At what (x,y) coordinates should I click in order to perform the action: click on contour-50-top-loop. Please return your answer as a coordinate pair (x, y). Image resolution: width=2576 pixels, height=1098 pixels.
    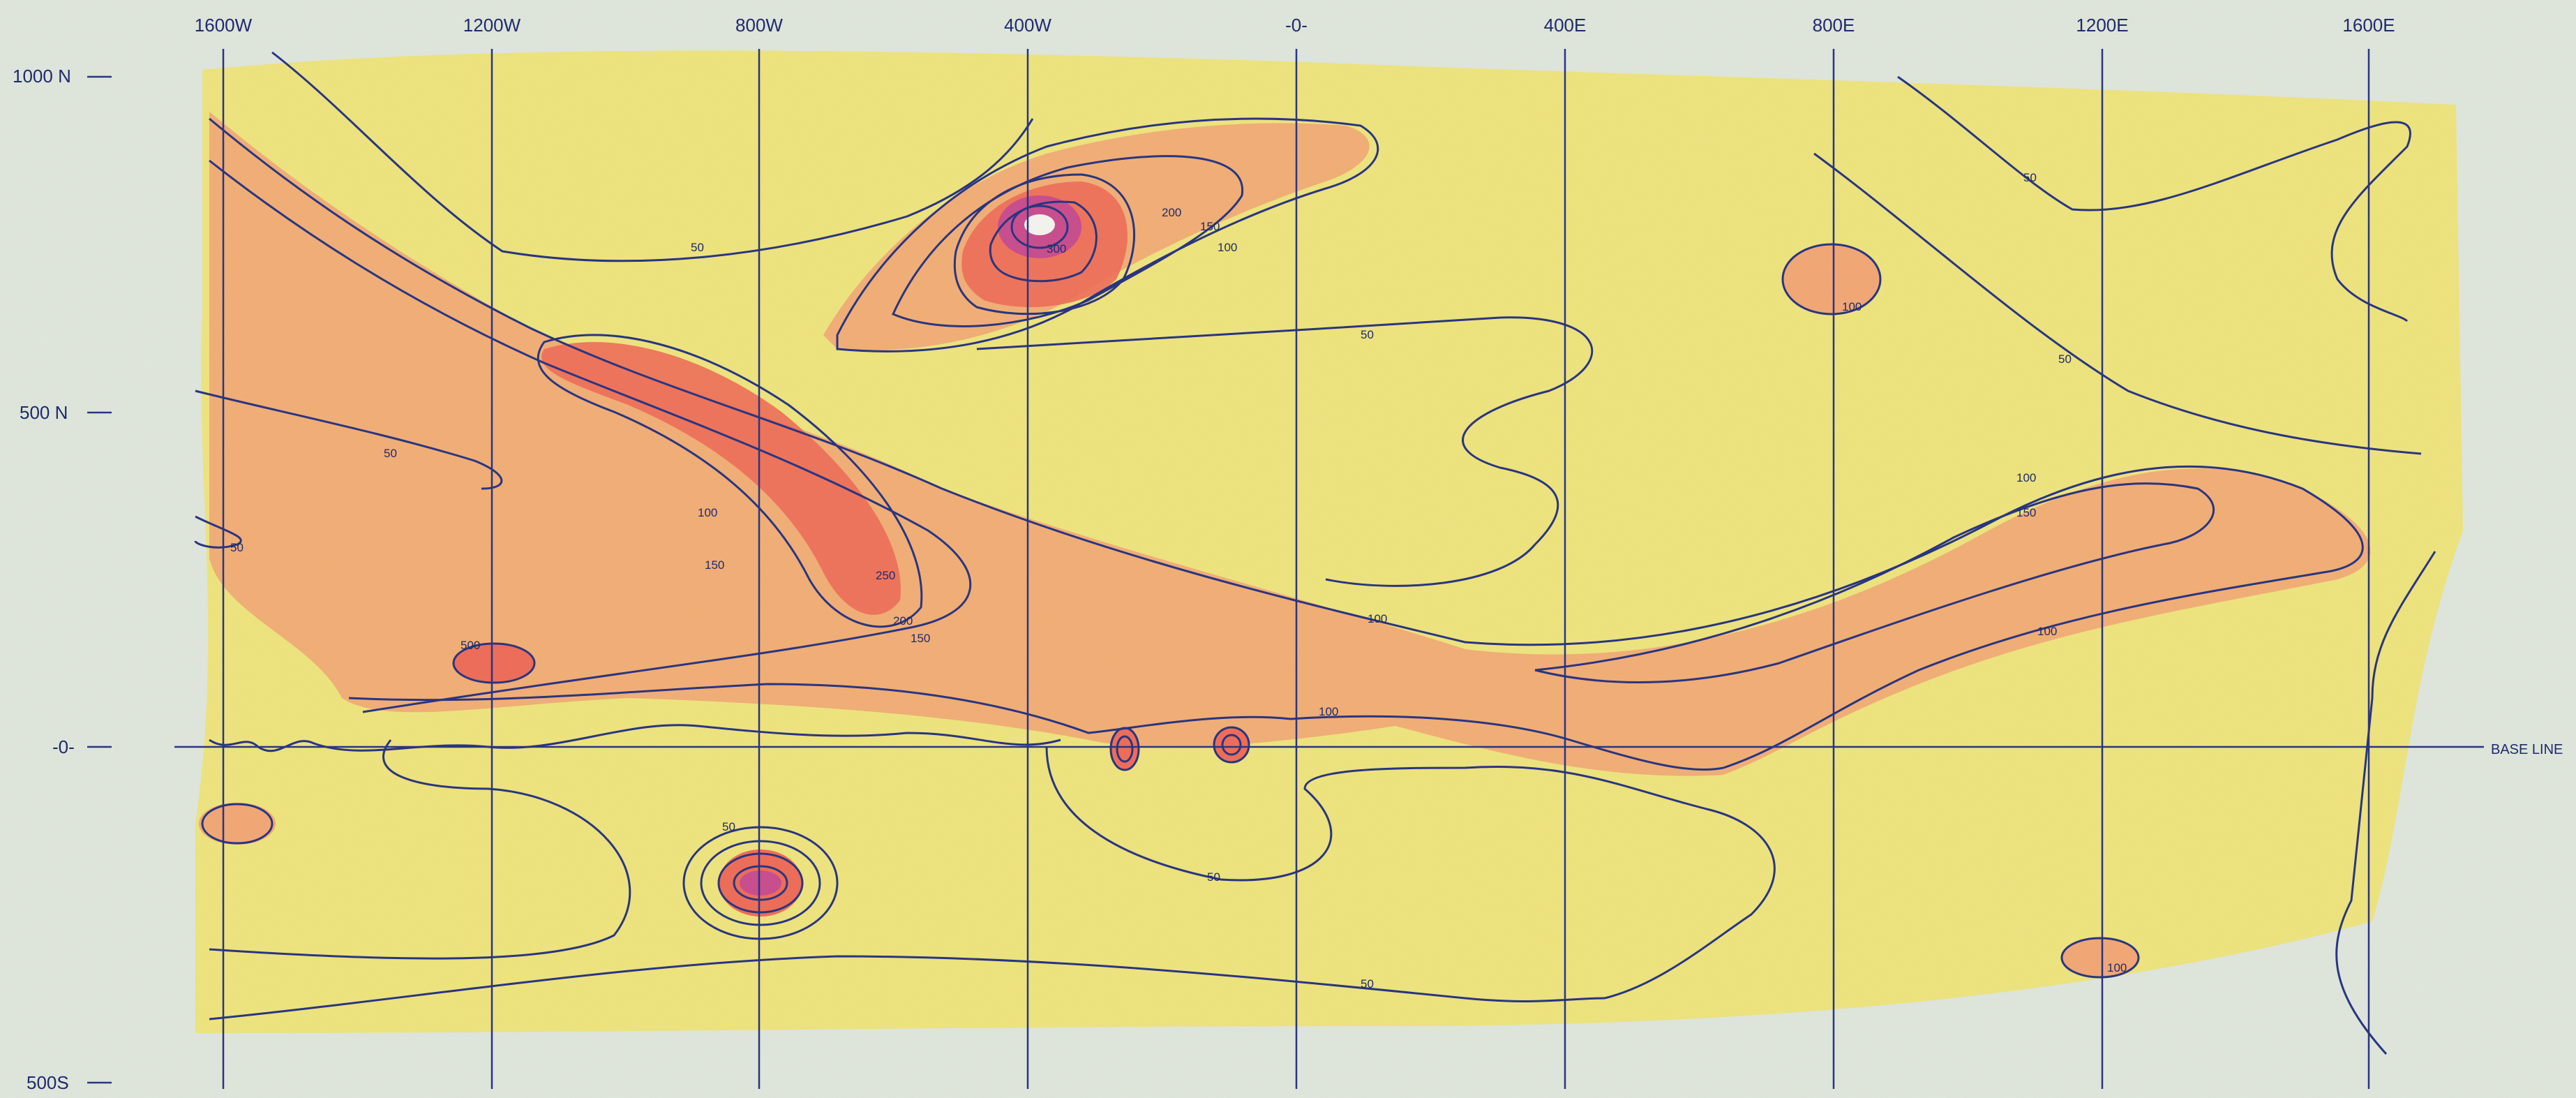
    Looking at the image, I should click on (1107, 235).